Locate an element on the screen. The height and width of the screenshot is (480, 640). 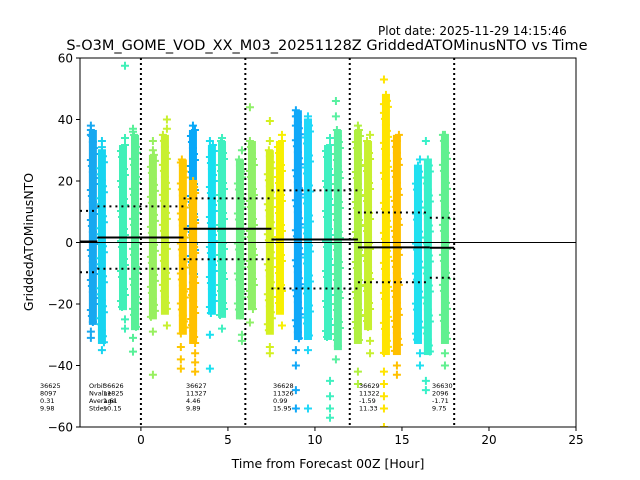
x-tick-label: 5 is located at coordinates (228, 440).